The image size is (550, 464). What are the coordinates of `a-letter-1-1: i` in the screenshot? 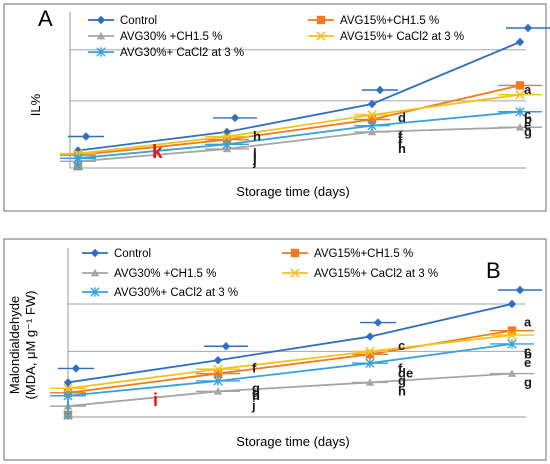 It's located at (255, 154).